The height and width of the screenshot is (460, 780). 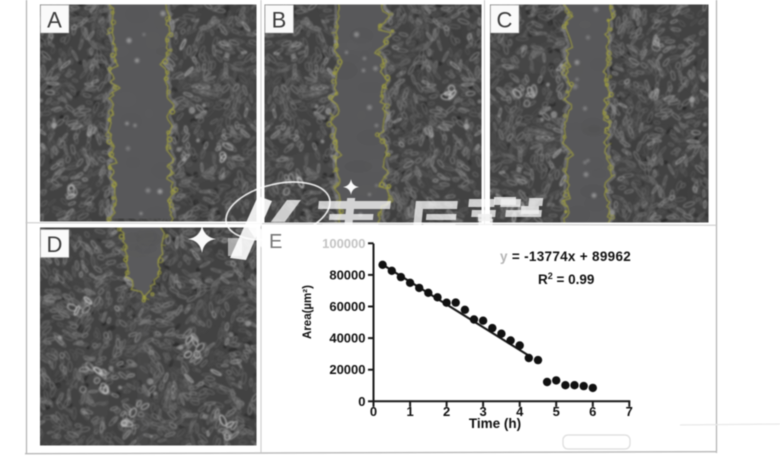 What do you see at coordinates (308, 312) in the screenshot?
I see `svg-text: Area(µm²)` at bounding box center [308, 312].